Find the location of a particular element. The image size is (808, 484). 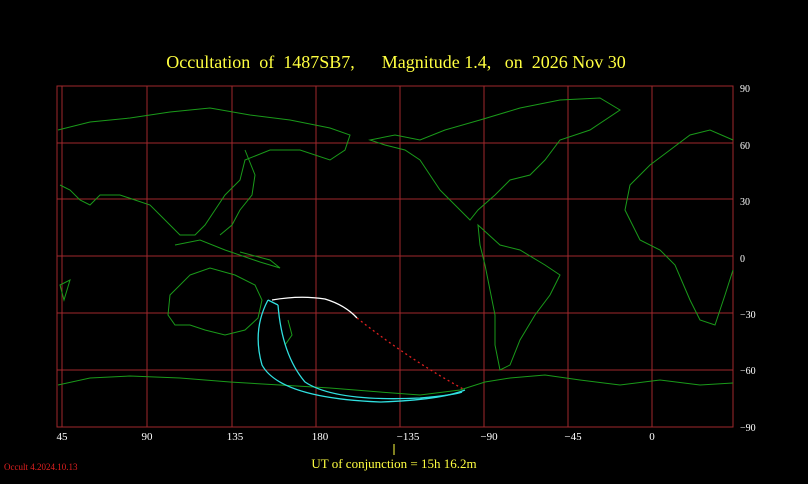

lat-label: 30 is located at coordinates (745, 202).